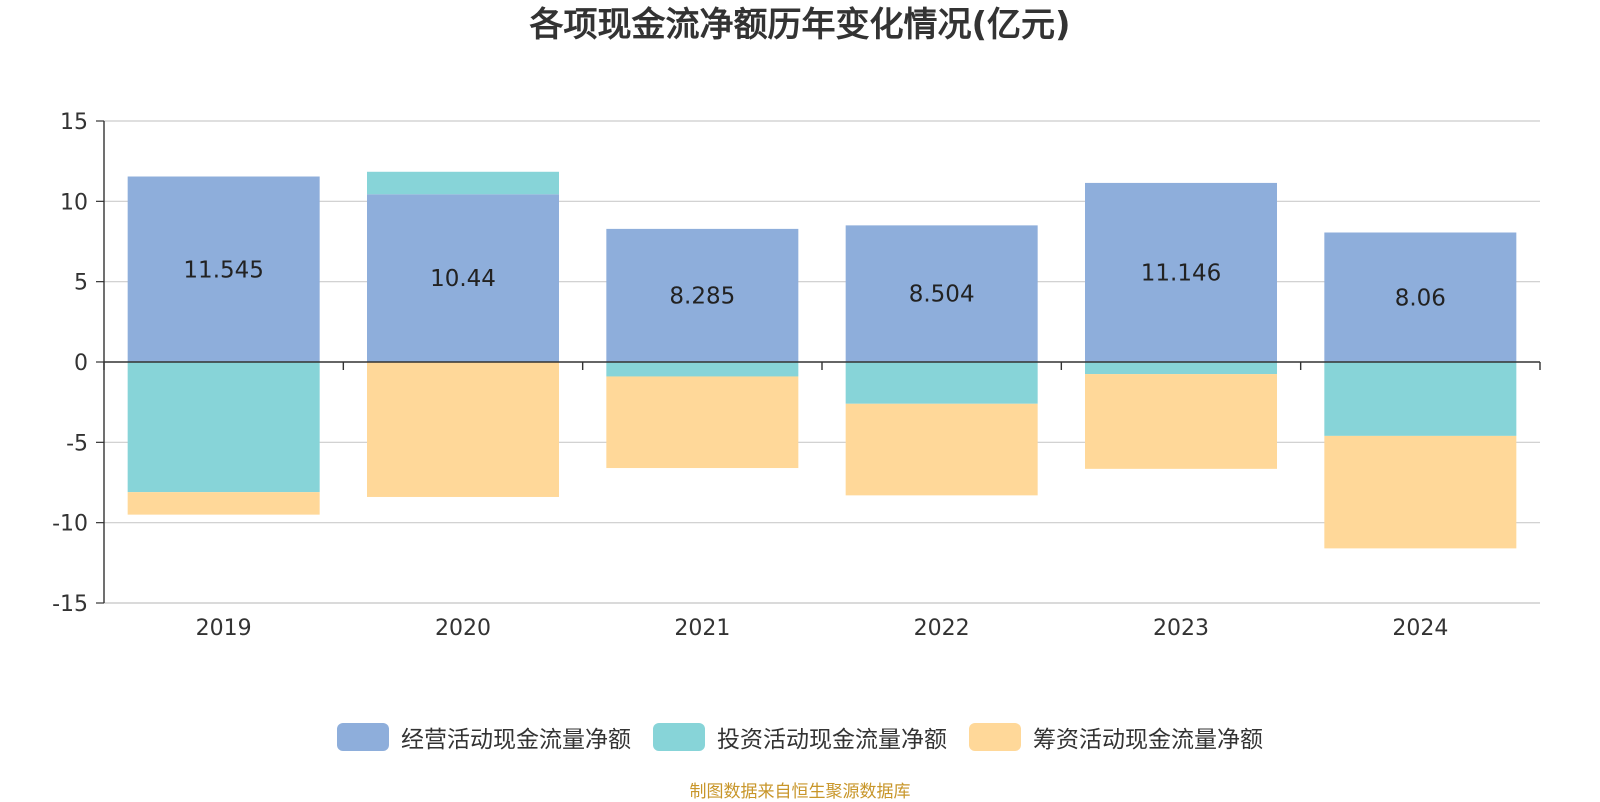  I want to click on legend-label-investing: 投资活动现金流量净额, so click(832, 740).